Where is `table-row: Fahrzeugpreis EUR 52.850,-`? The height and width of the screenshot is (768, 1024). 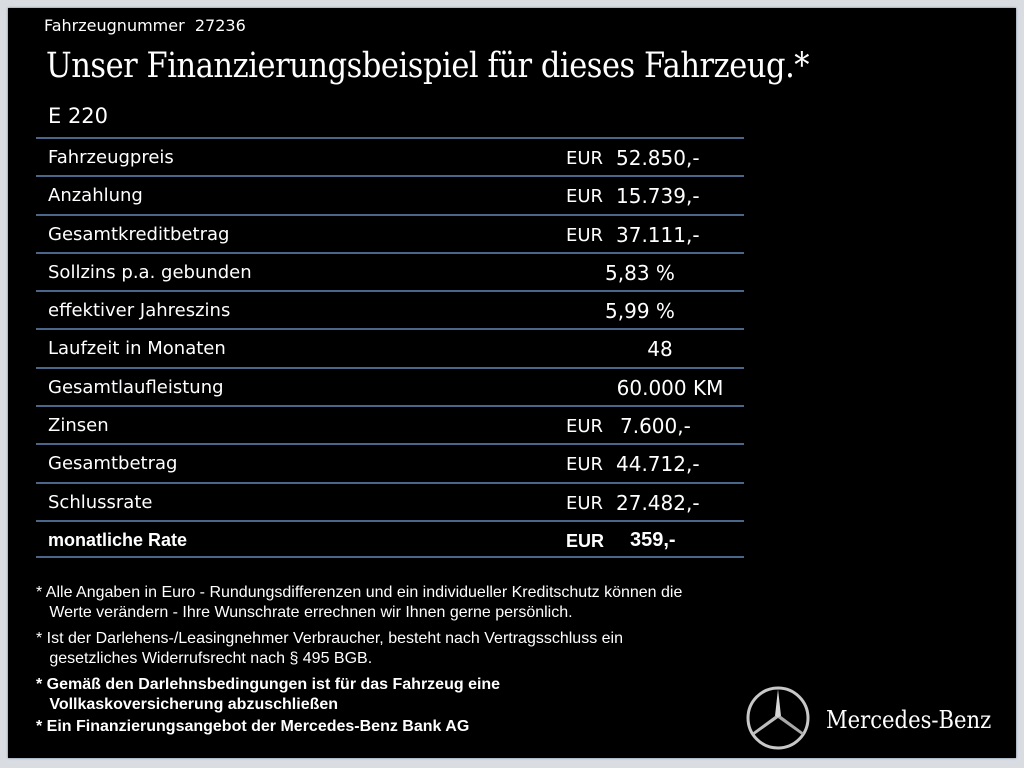 table-row: Fahrzeugpreis EUR 52.850,- is located at coordinates (390, 156).